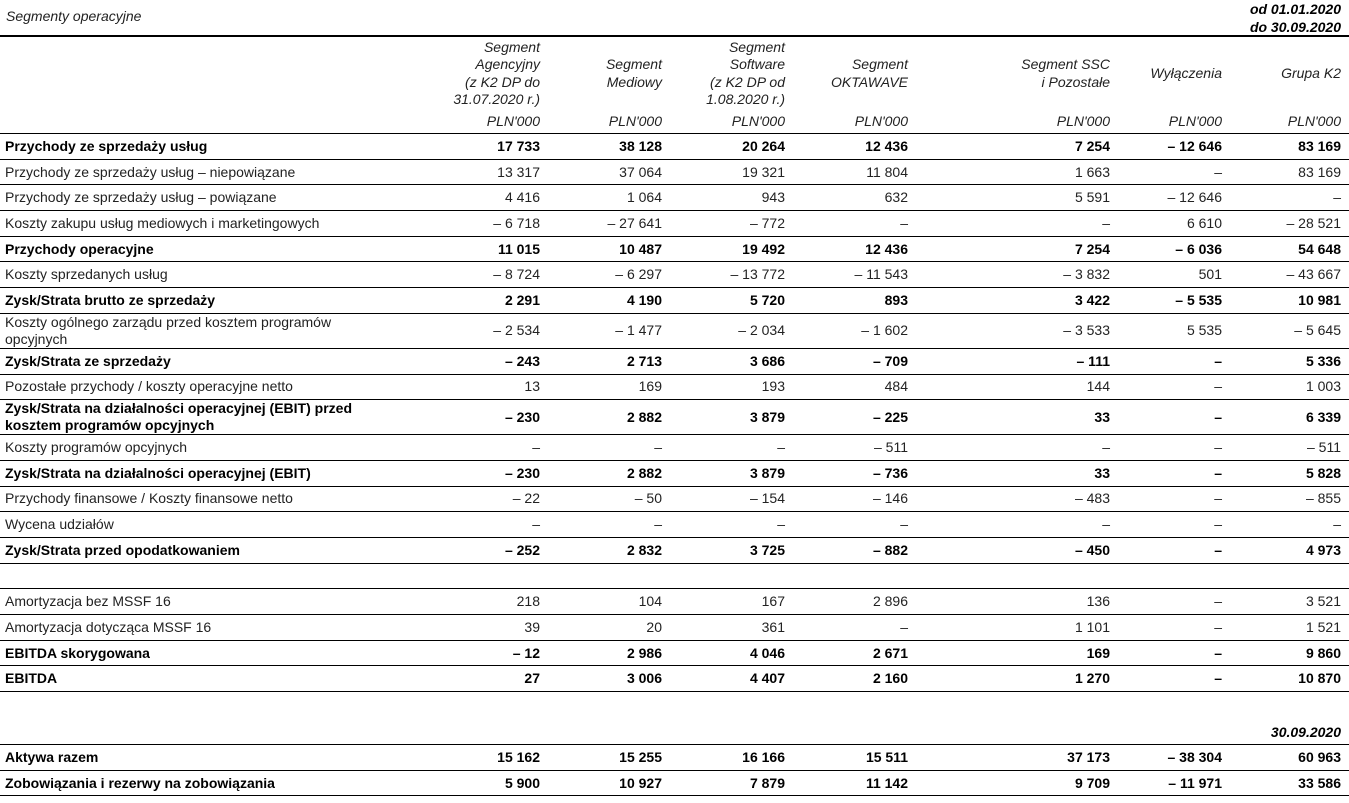  What do you see at coordinates (846, 757) in the screenshot?
I see `cell: 15 511` at bounding box center [846, 757].